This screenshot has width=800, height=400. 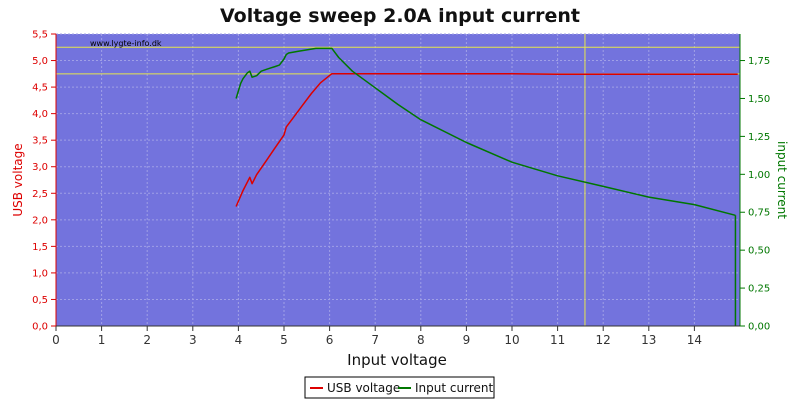 What do you see at coordinates (18, 179) in the screenshot?
I see `y-left-axis-label: USB voltage` at bounding box center [18, 179].